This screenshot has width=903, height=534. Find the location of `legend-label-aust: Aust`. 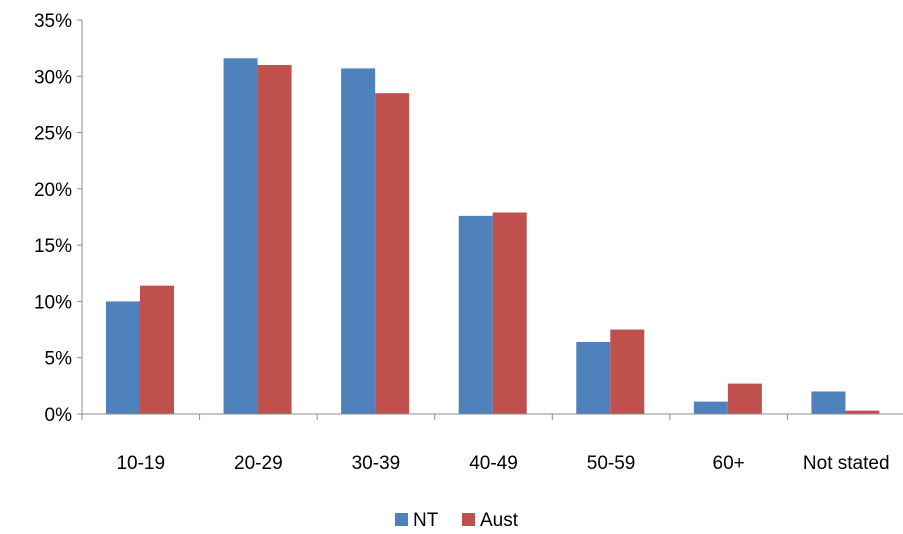

legend-label-aust: Aust is located at coordinates (499, 520).